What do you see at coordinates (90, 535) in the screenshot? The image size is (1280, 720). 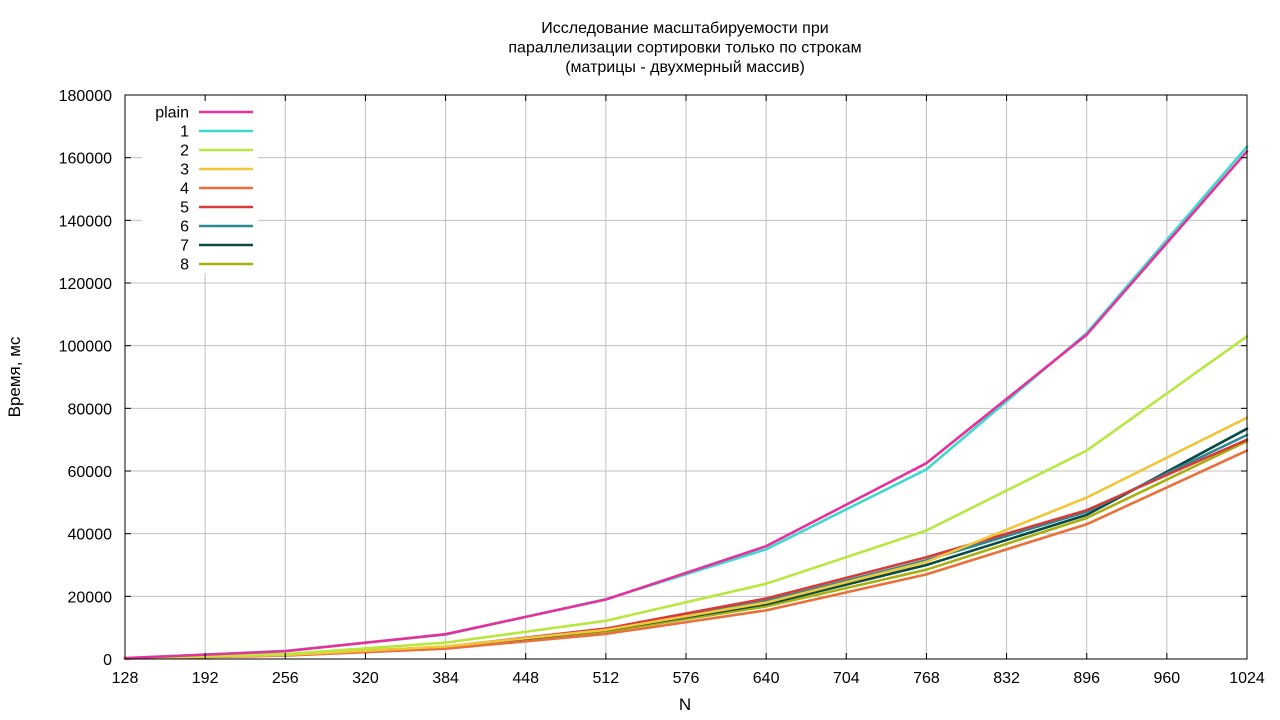 I see `y-tick-label: 40000` at bounding box center [90, 535].